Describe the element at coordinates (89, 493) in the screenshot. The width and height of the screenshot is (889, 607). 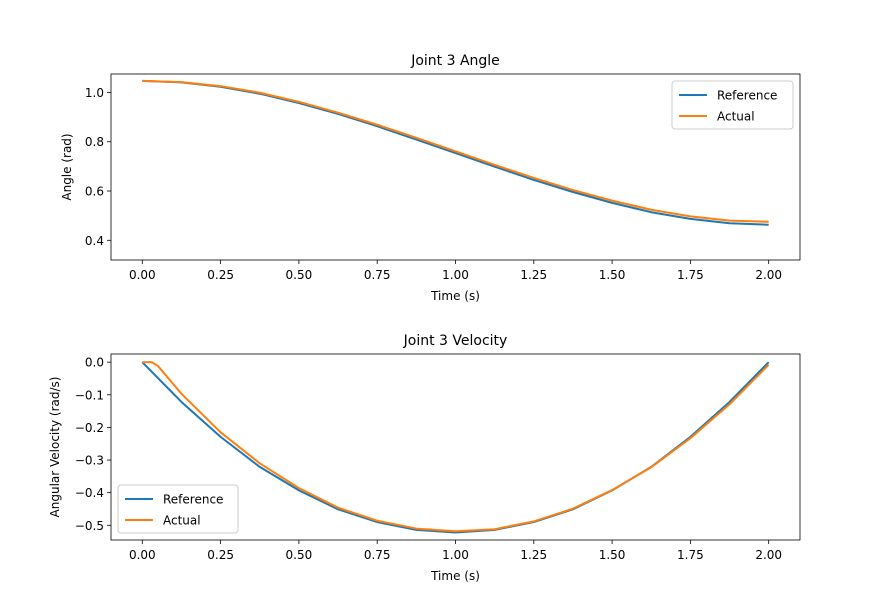
I see `y-tick-label: −0.4` at that location.